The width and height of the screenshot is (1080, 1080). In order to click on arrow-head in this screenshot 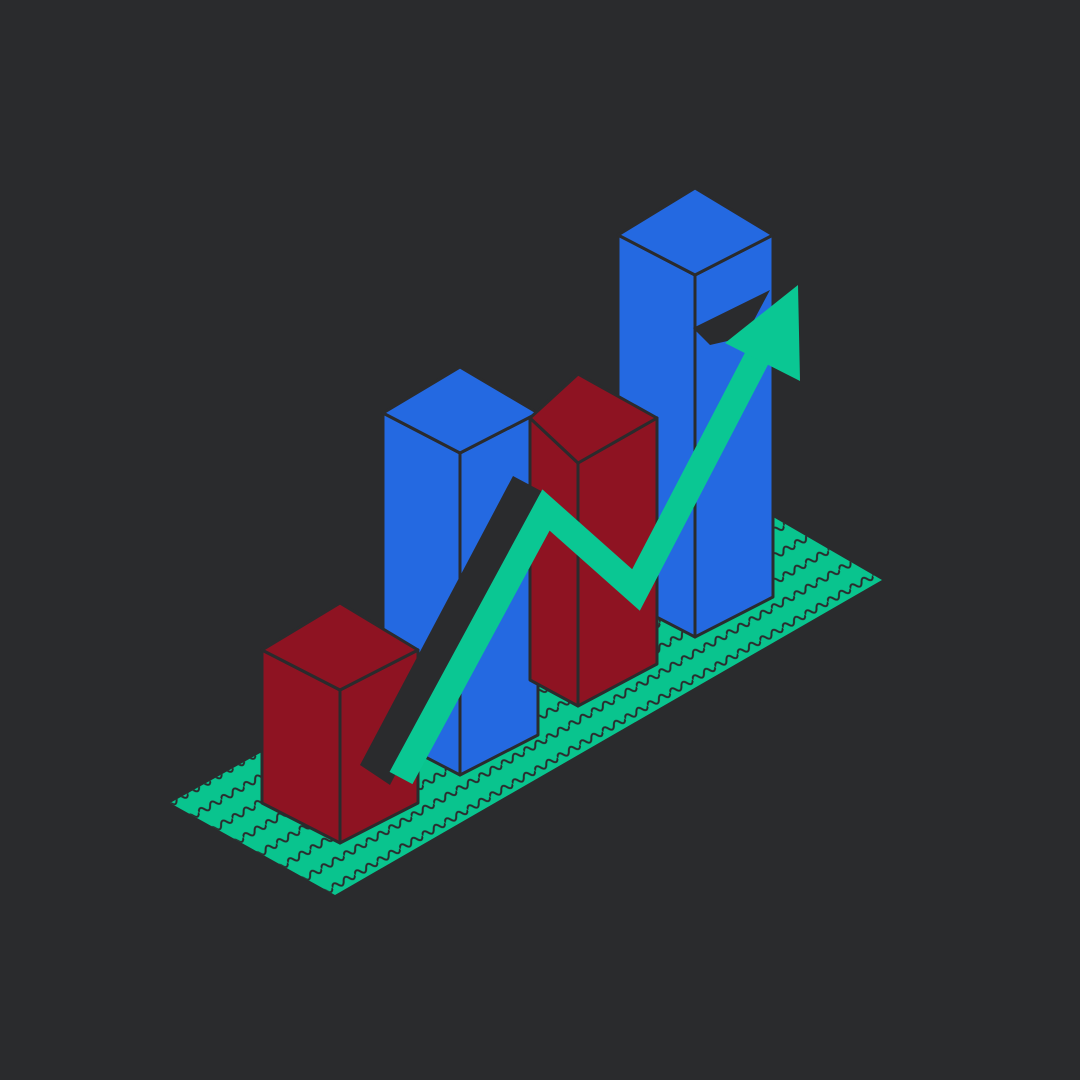, I will do `click(762, 333)`.